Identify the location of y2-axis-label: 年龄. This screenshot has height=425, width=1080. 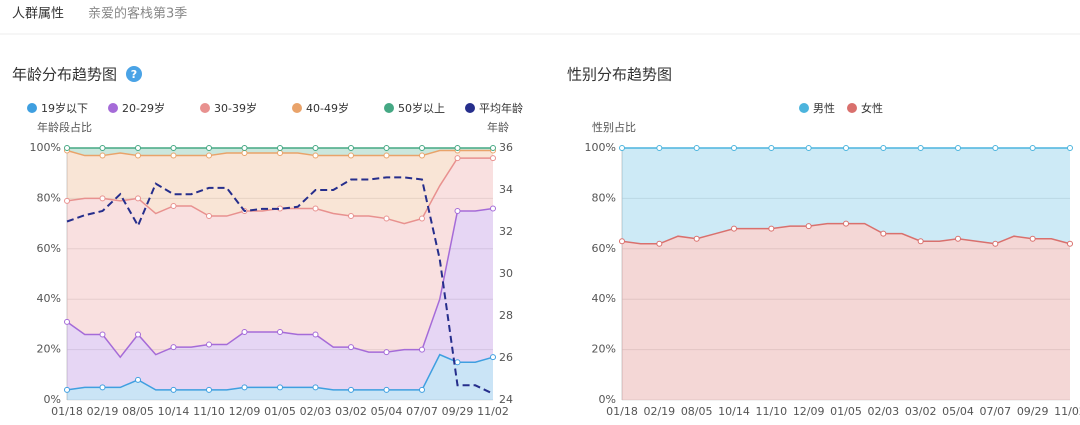
(498, 127).